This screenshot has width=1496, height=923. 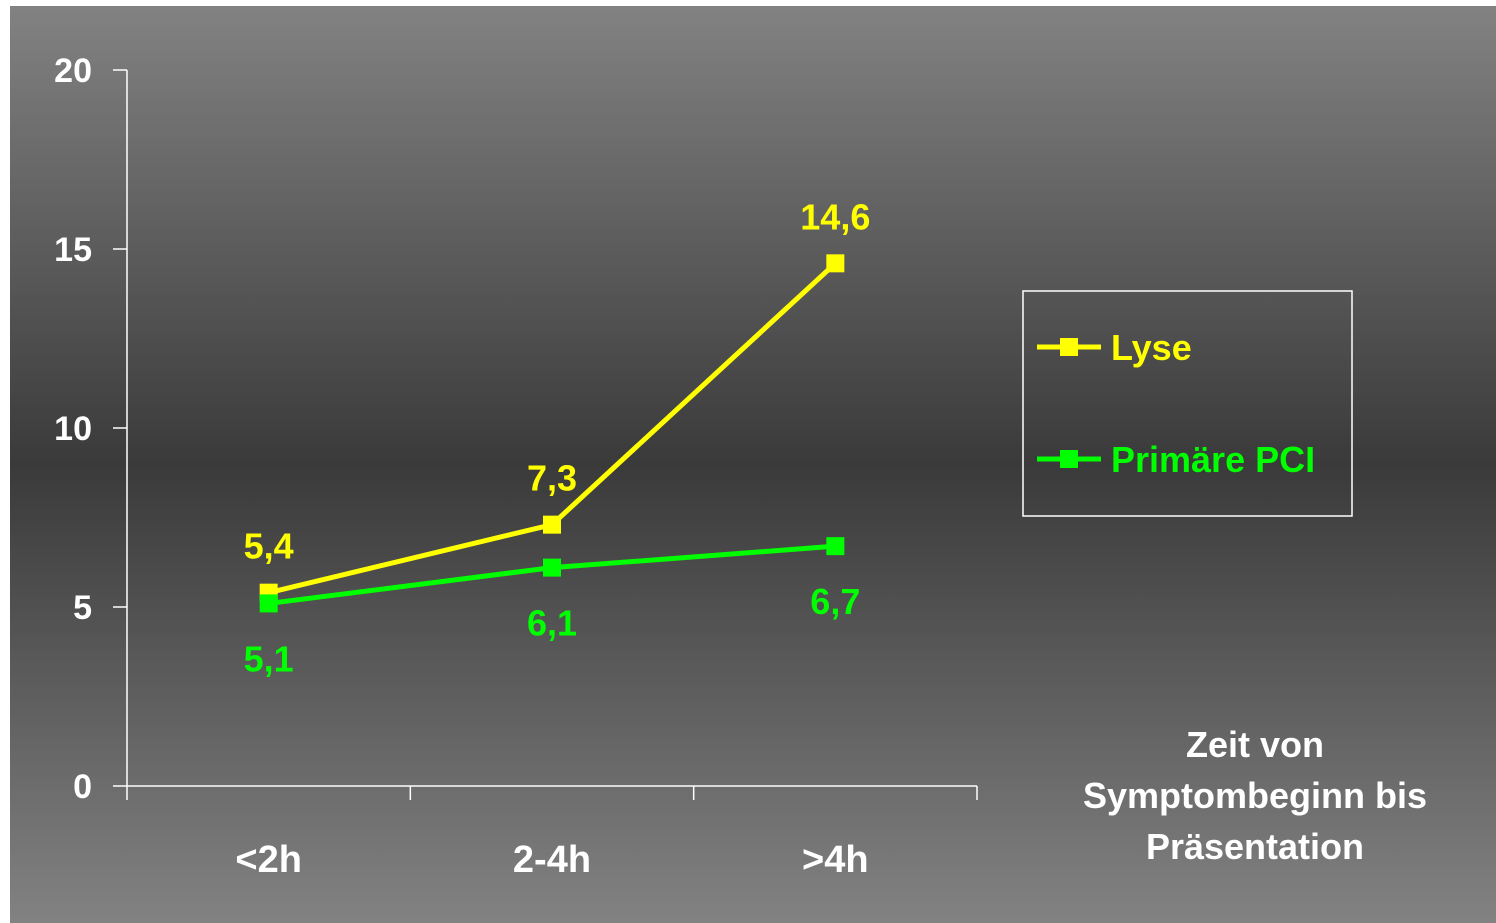 I want to click on legend-marker-primaere-pci, so click(x=1069, y=459).